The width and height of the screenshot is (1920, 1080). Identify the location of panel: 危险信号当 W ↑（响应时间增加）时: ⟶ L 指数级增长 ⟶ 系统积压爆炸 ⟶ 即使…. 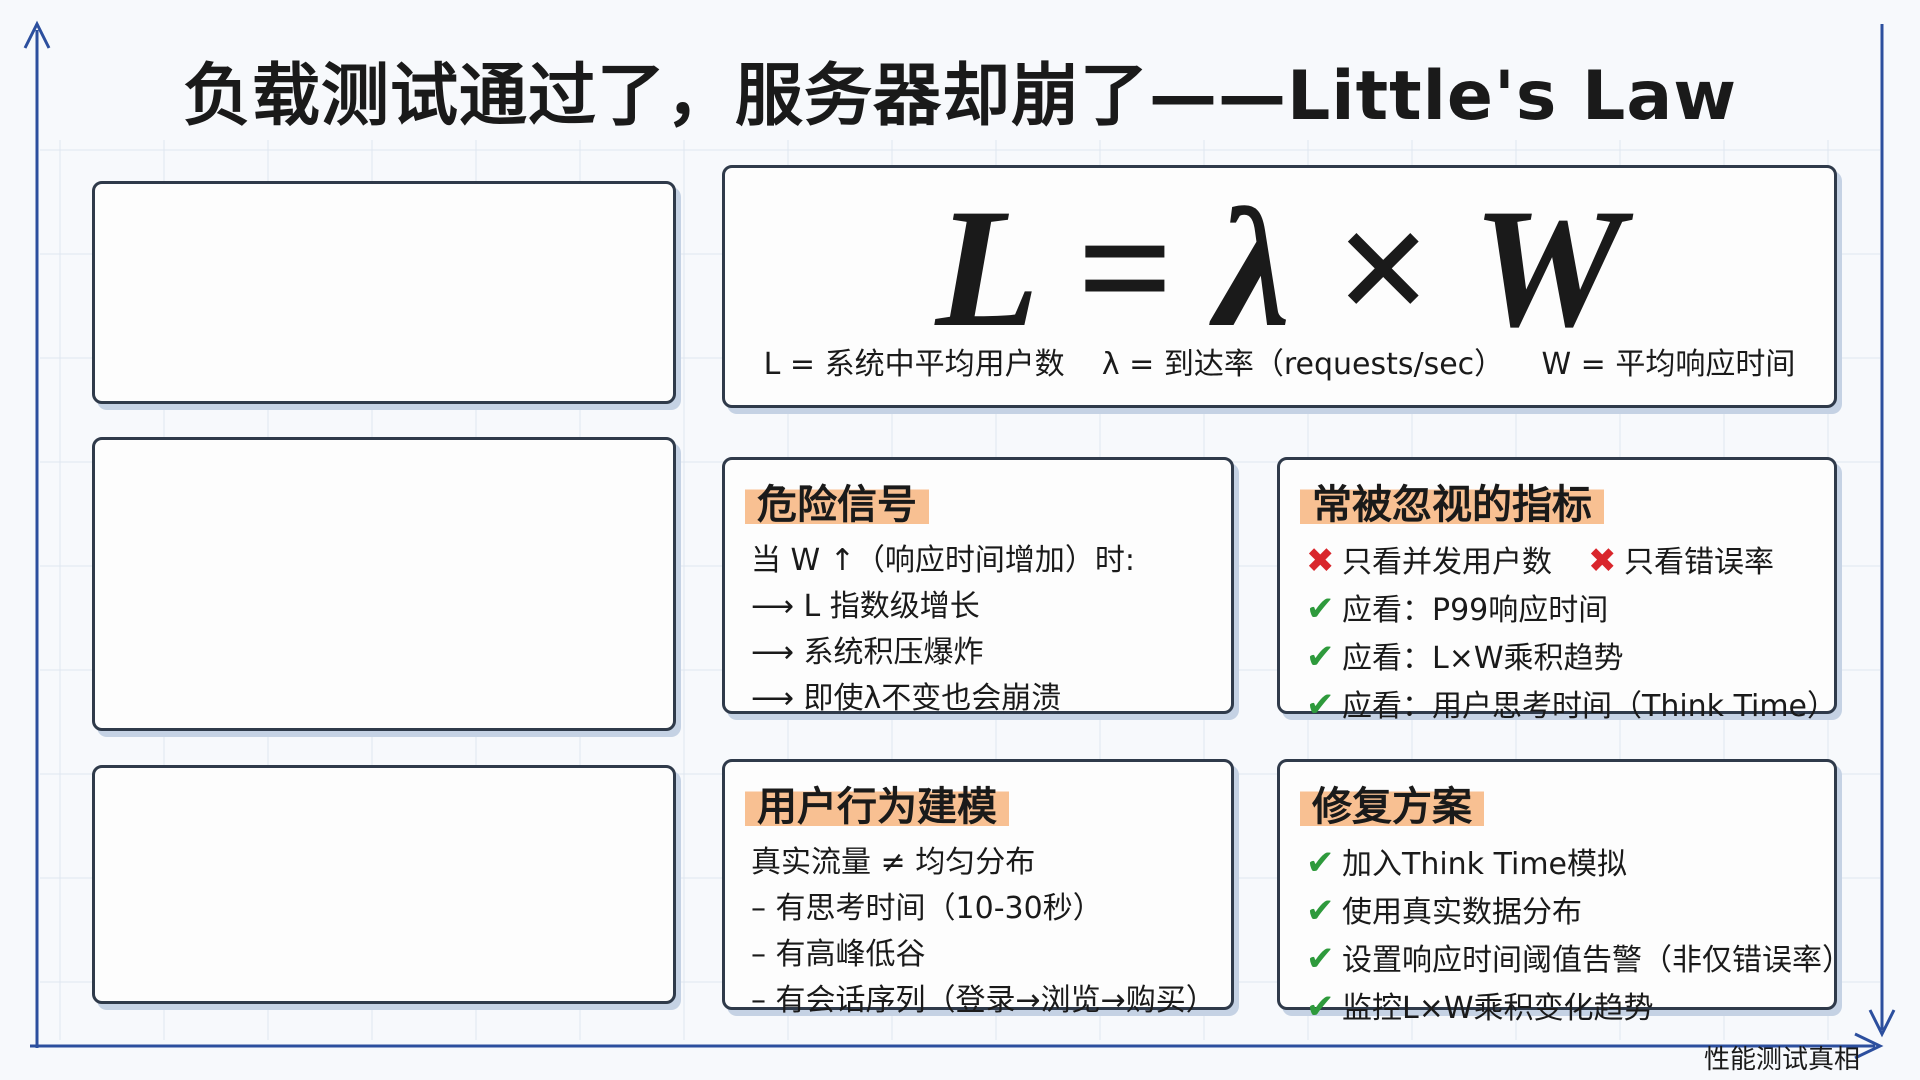
(978, 586).